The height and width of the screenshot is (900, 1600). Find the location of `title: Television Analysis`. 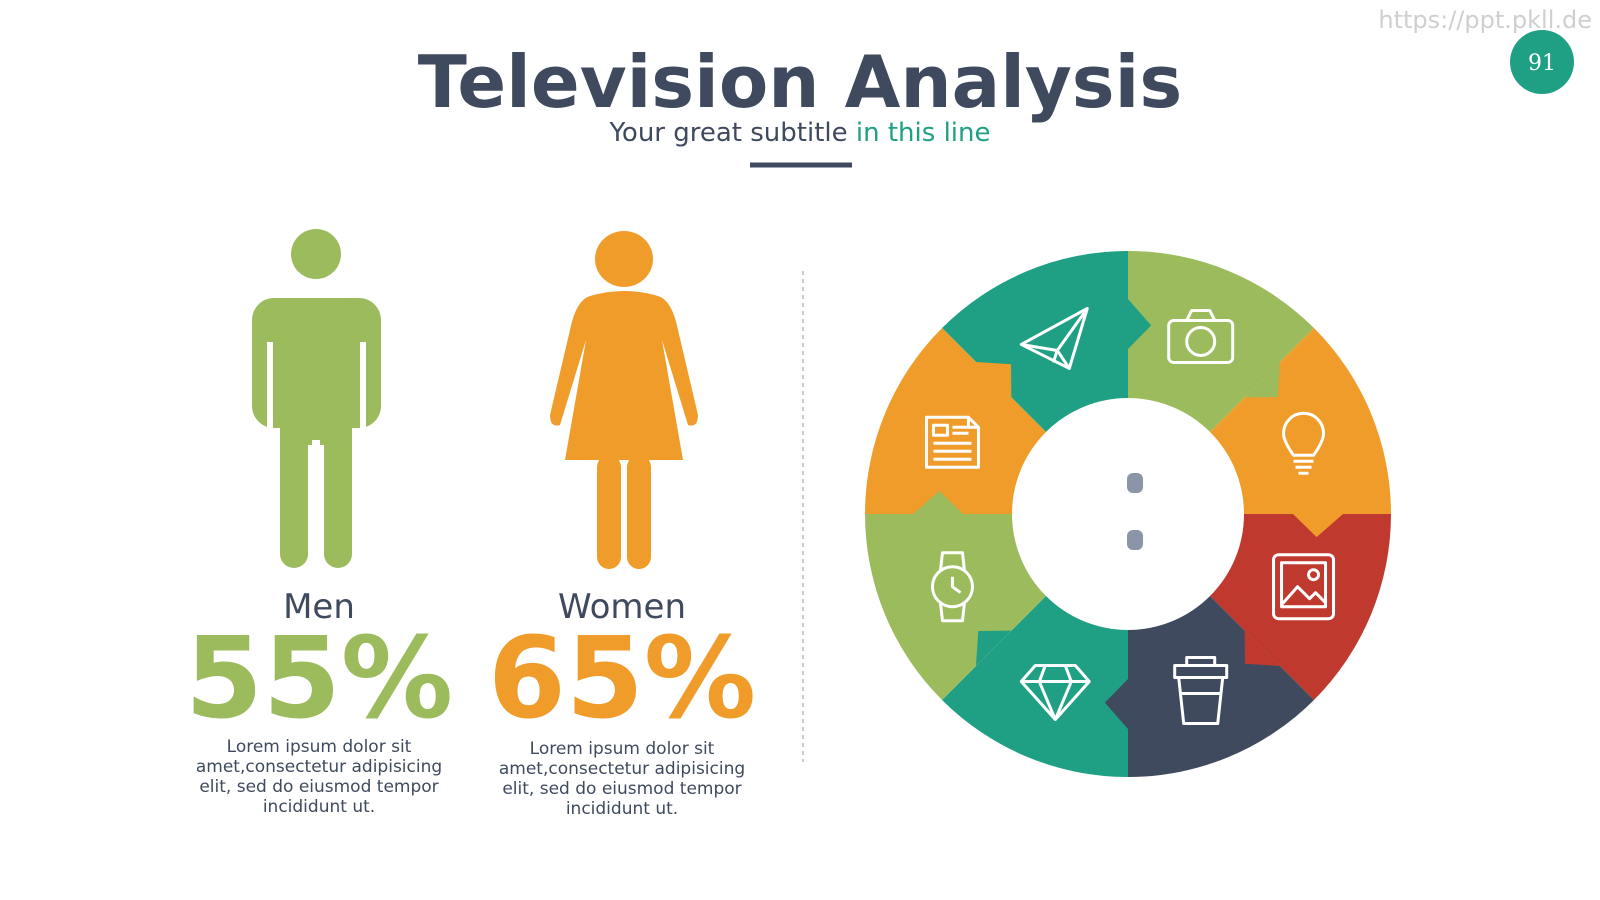

title: Television Analysis is located at coordinates (800, 82).